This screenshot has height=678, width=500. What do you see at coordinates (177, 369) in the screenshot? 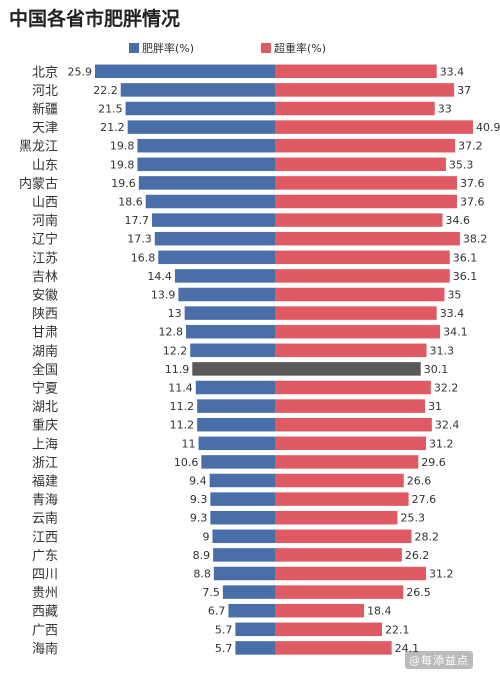
I see `data-label-obesity: 11.9` at bounding box center [177, 369].